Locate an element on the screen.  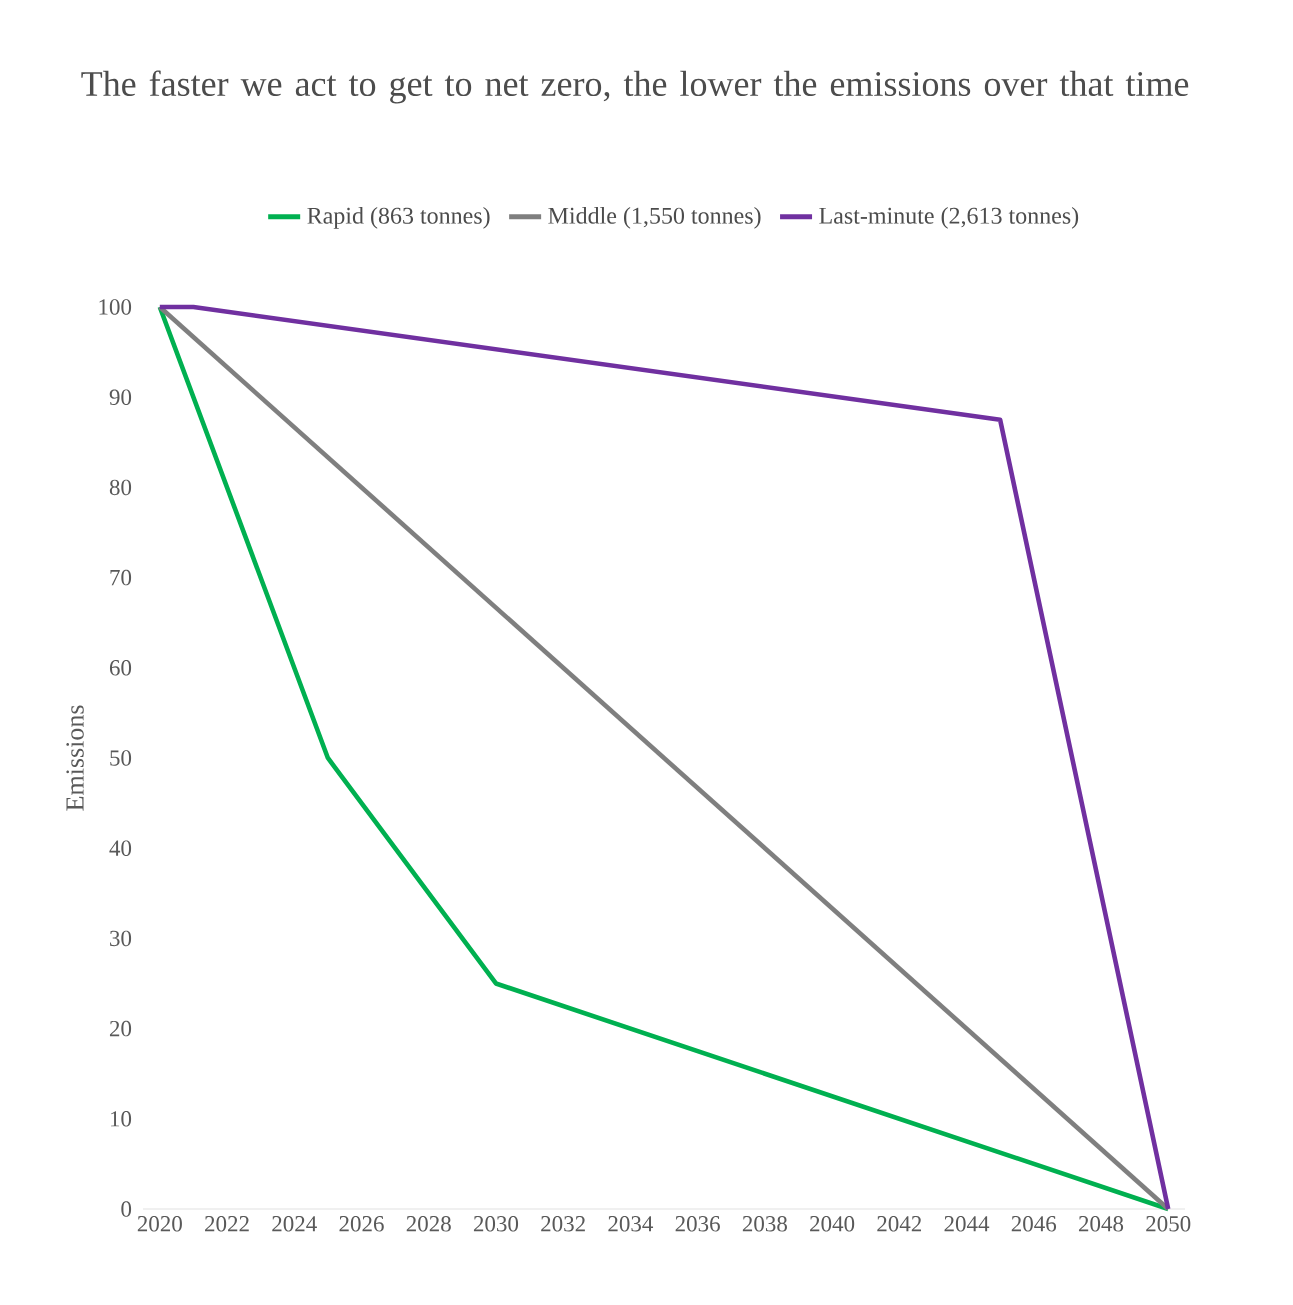
x-tick-label: 2028 is located at coordinates (428, 1224).